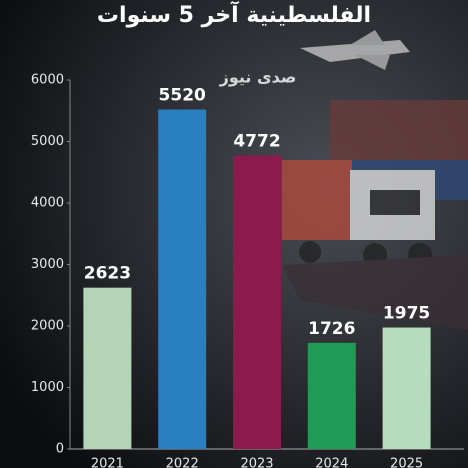 The image size is (468, 468). I want to click on value-label: 1726, so click(331, 329).